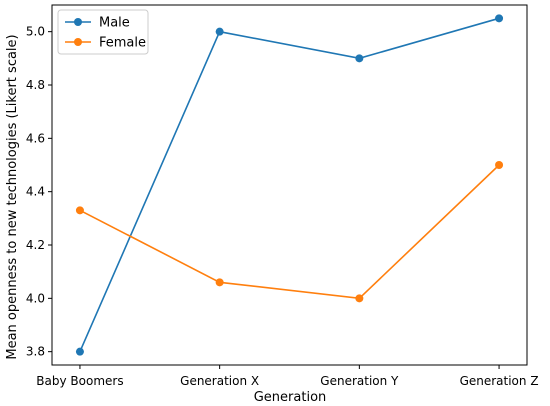 Image resolution: width=550 pixels, height=406 pixels. I want to click on legend-label: Female, so click(122, 43).